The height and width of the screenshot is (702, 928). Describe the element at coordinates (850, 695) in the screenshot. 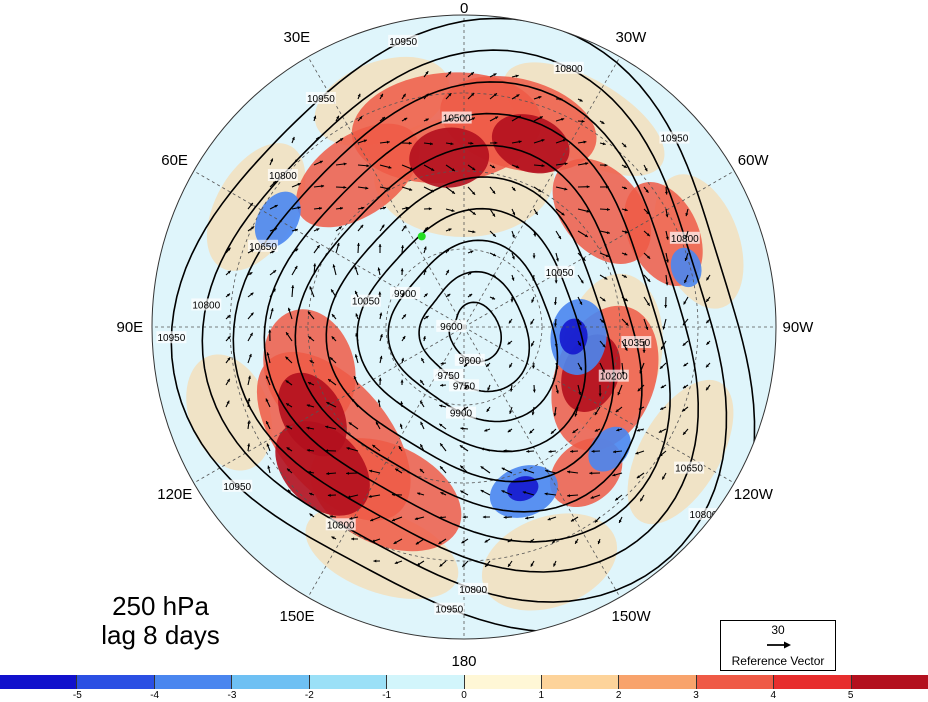

I see `colorbar-tick-label: 5` at that location.